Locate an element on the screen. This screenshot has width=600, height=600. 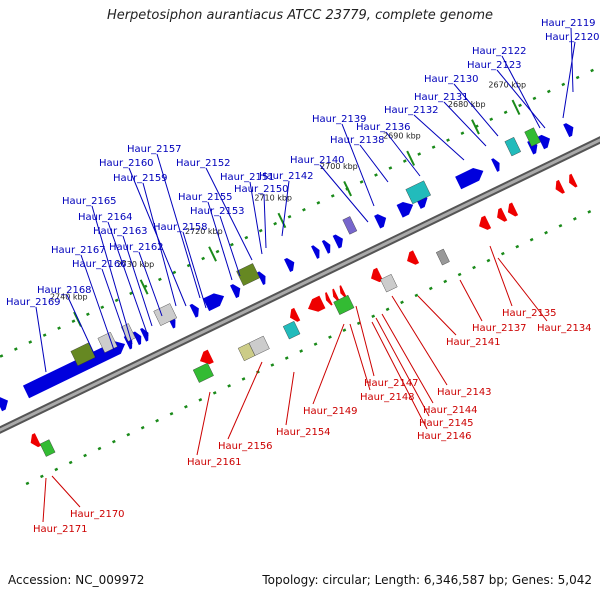
scale-tick-label: 2700 kbp is located at coordinates (339, 166).